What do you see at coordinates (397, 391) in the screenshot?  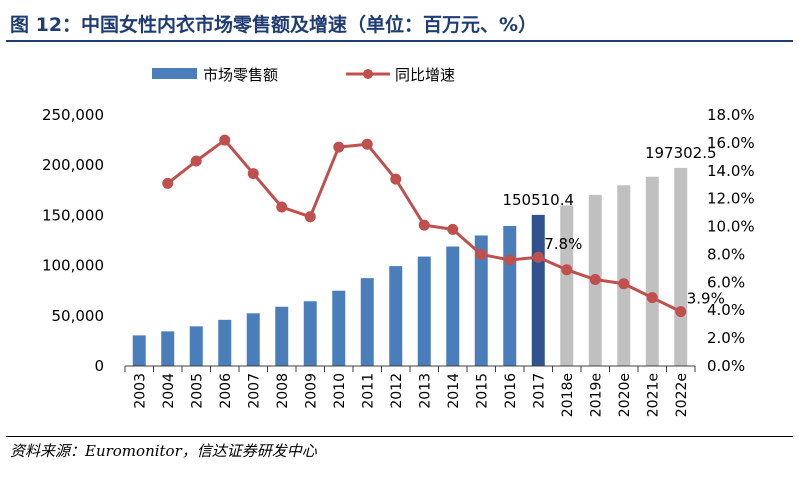 I see `x-tick-label: 2012` at bounding box center [397, 391].